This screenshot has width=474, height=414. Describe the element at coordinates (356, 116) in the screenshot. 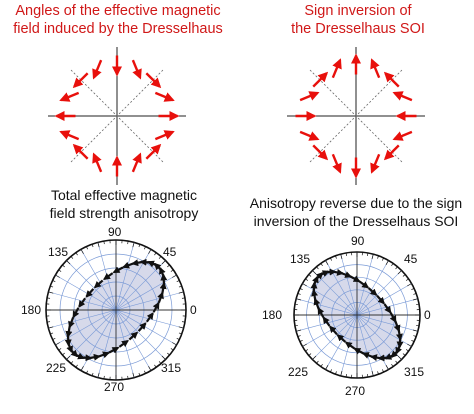

I see `vector-diagram-inverted` at that location.